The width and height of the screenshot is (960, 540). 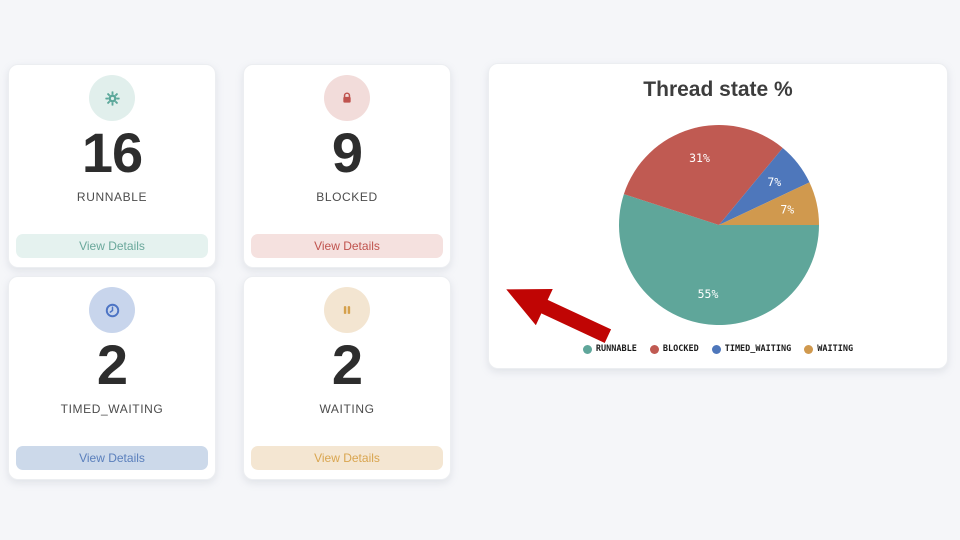 I want to click on legend-label: WAITING, so click(x=835, y=349).